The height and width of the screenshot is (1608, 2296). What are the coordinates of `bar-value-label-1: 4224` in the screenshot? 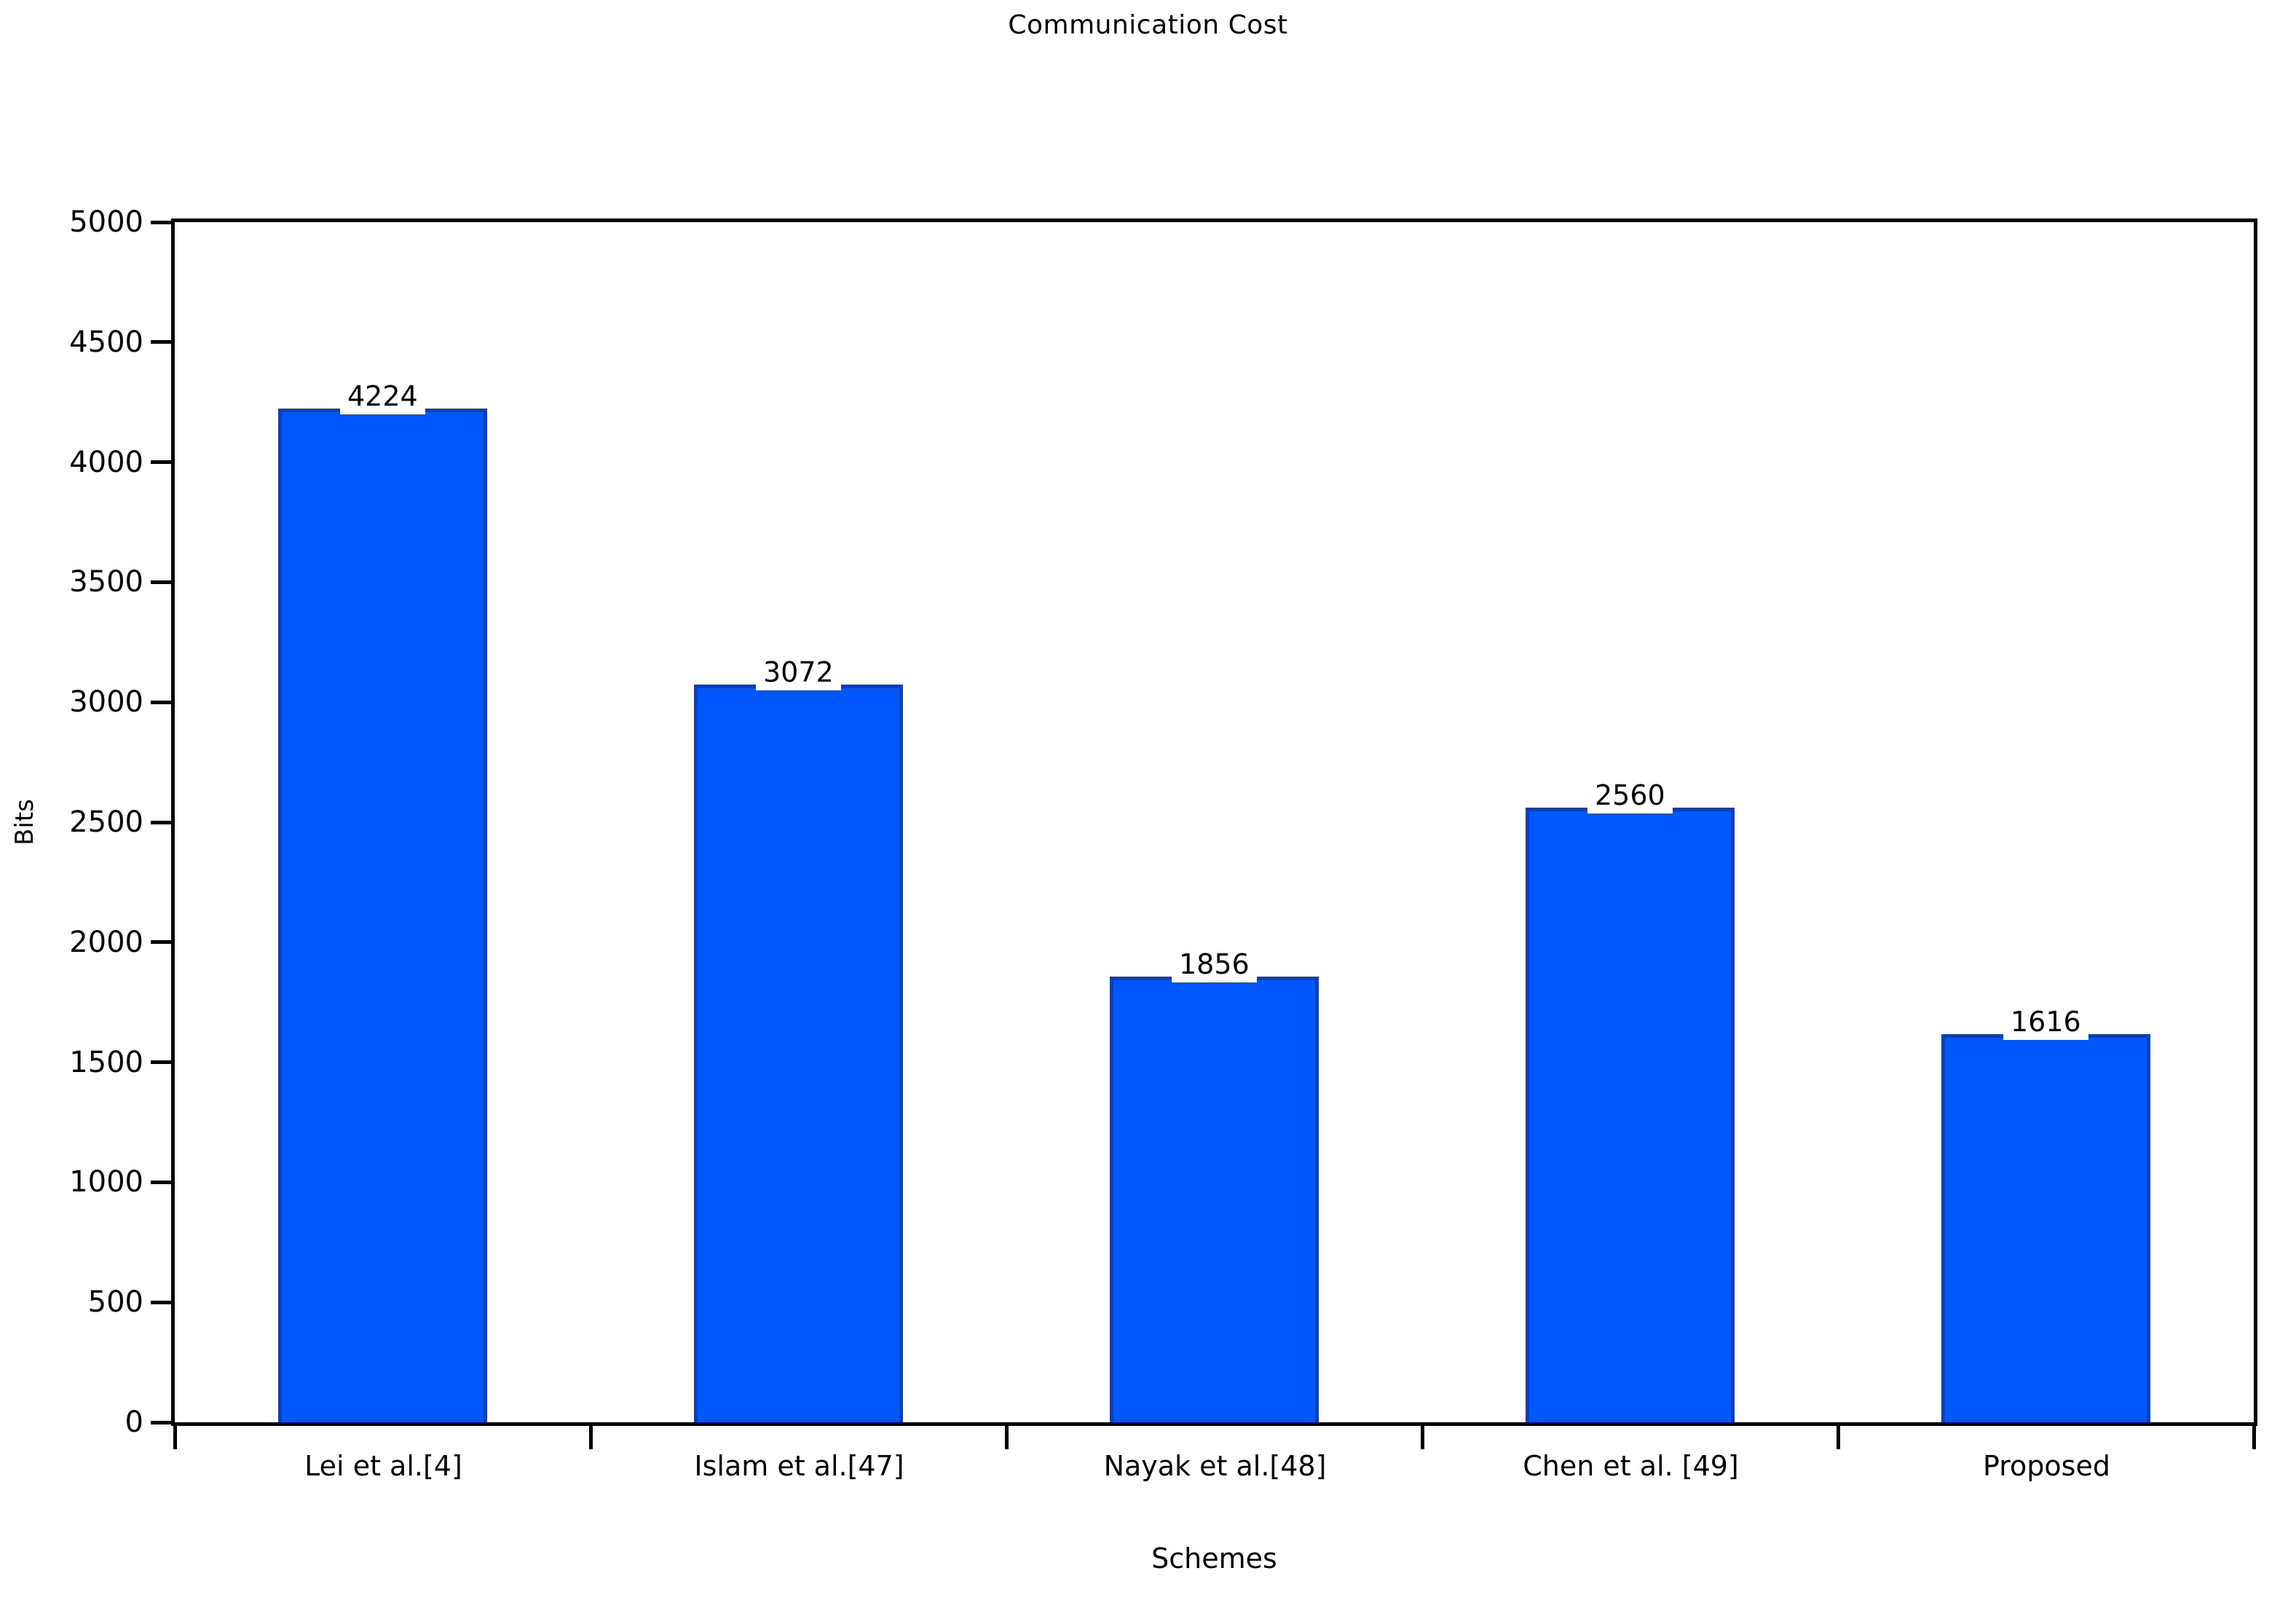 It's located at (382, 396).